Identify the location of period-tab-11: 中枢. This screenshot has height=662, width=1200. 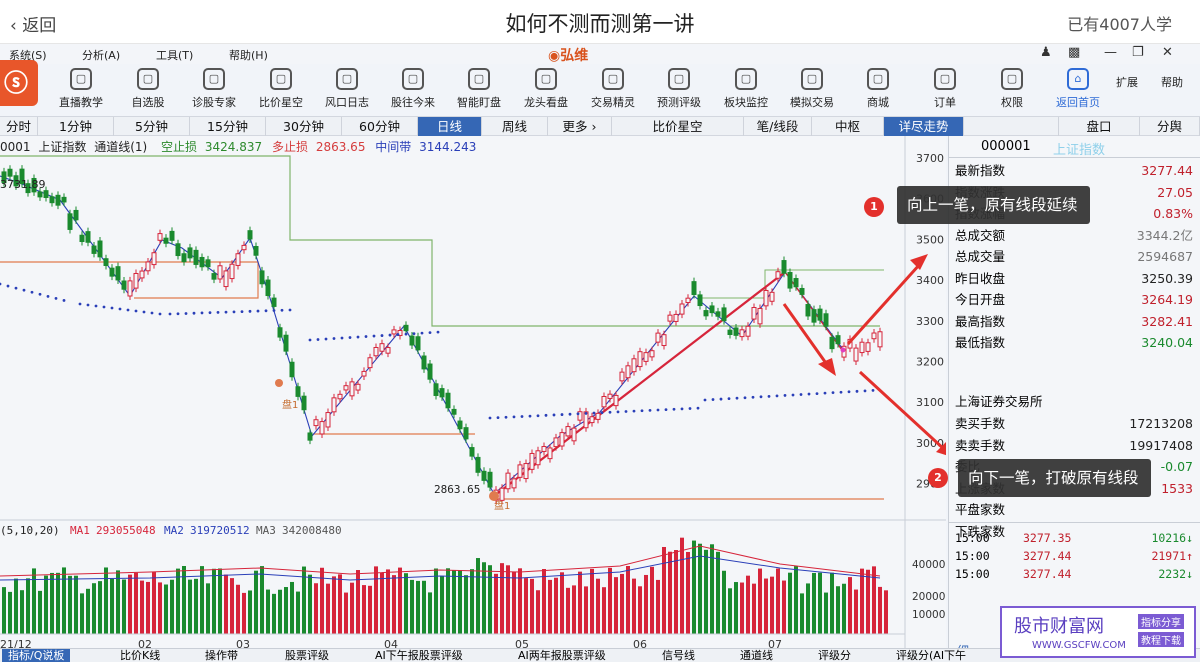
(848, 126).